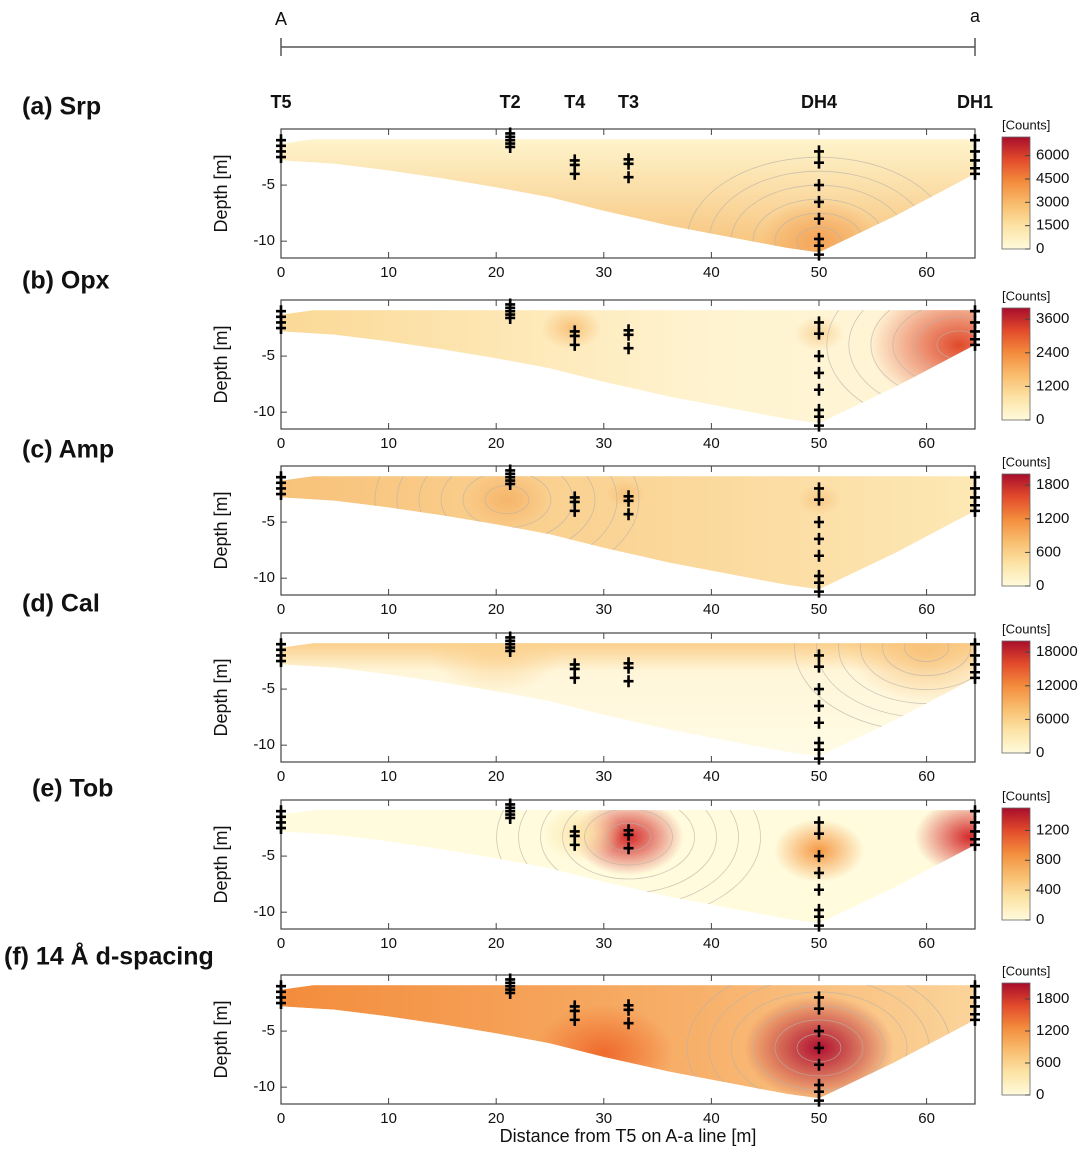  I want to click on panel-title: (b) Opx, so click(66, 281).